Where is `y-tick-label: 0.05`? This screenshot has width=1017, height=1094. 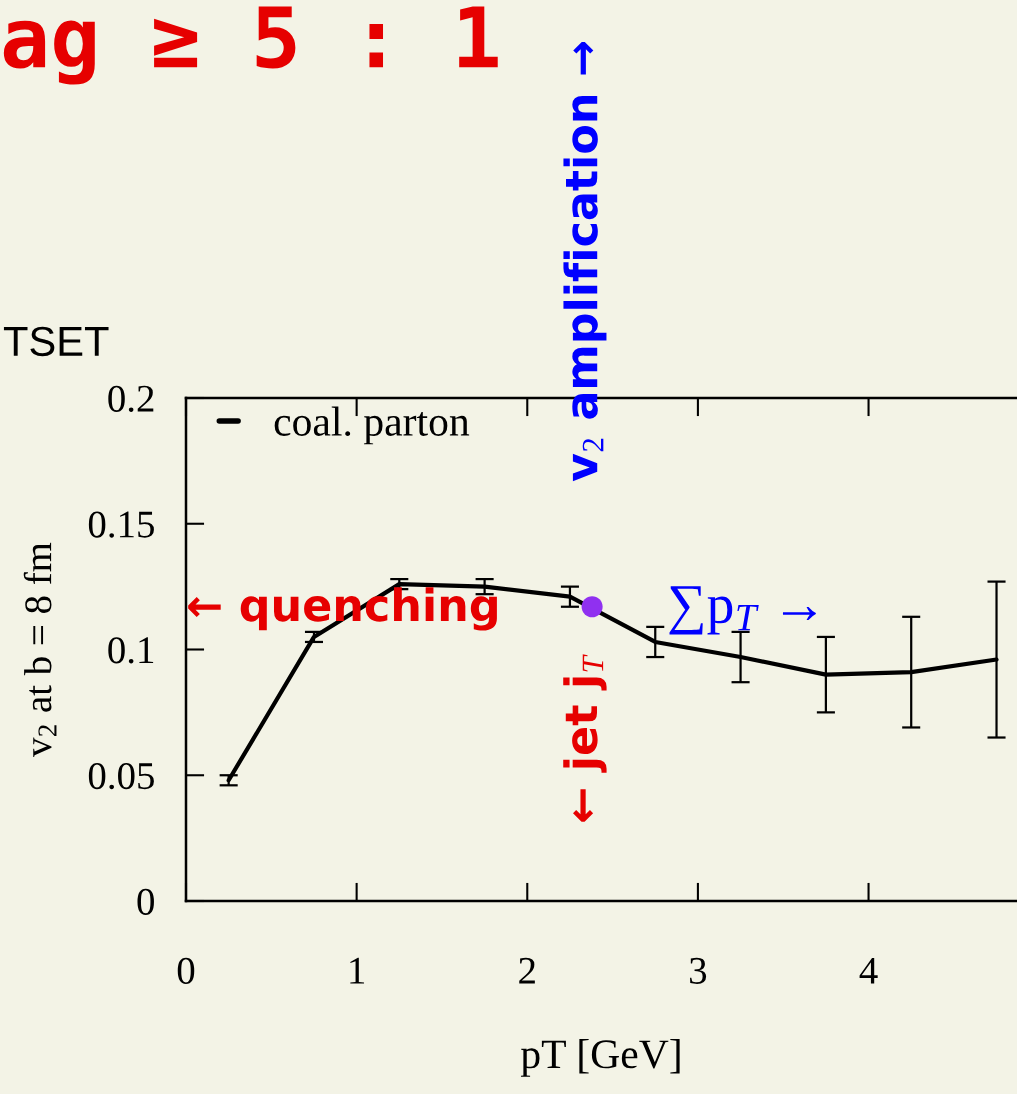
y-tick-label: 0.05 is located at coordinates (121, 776).